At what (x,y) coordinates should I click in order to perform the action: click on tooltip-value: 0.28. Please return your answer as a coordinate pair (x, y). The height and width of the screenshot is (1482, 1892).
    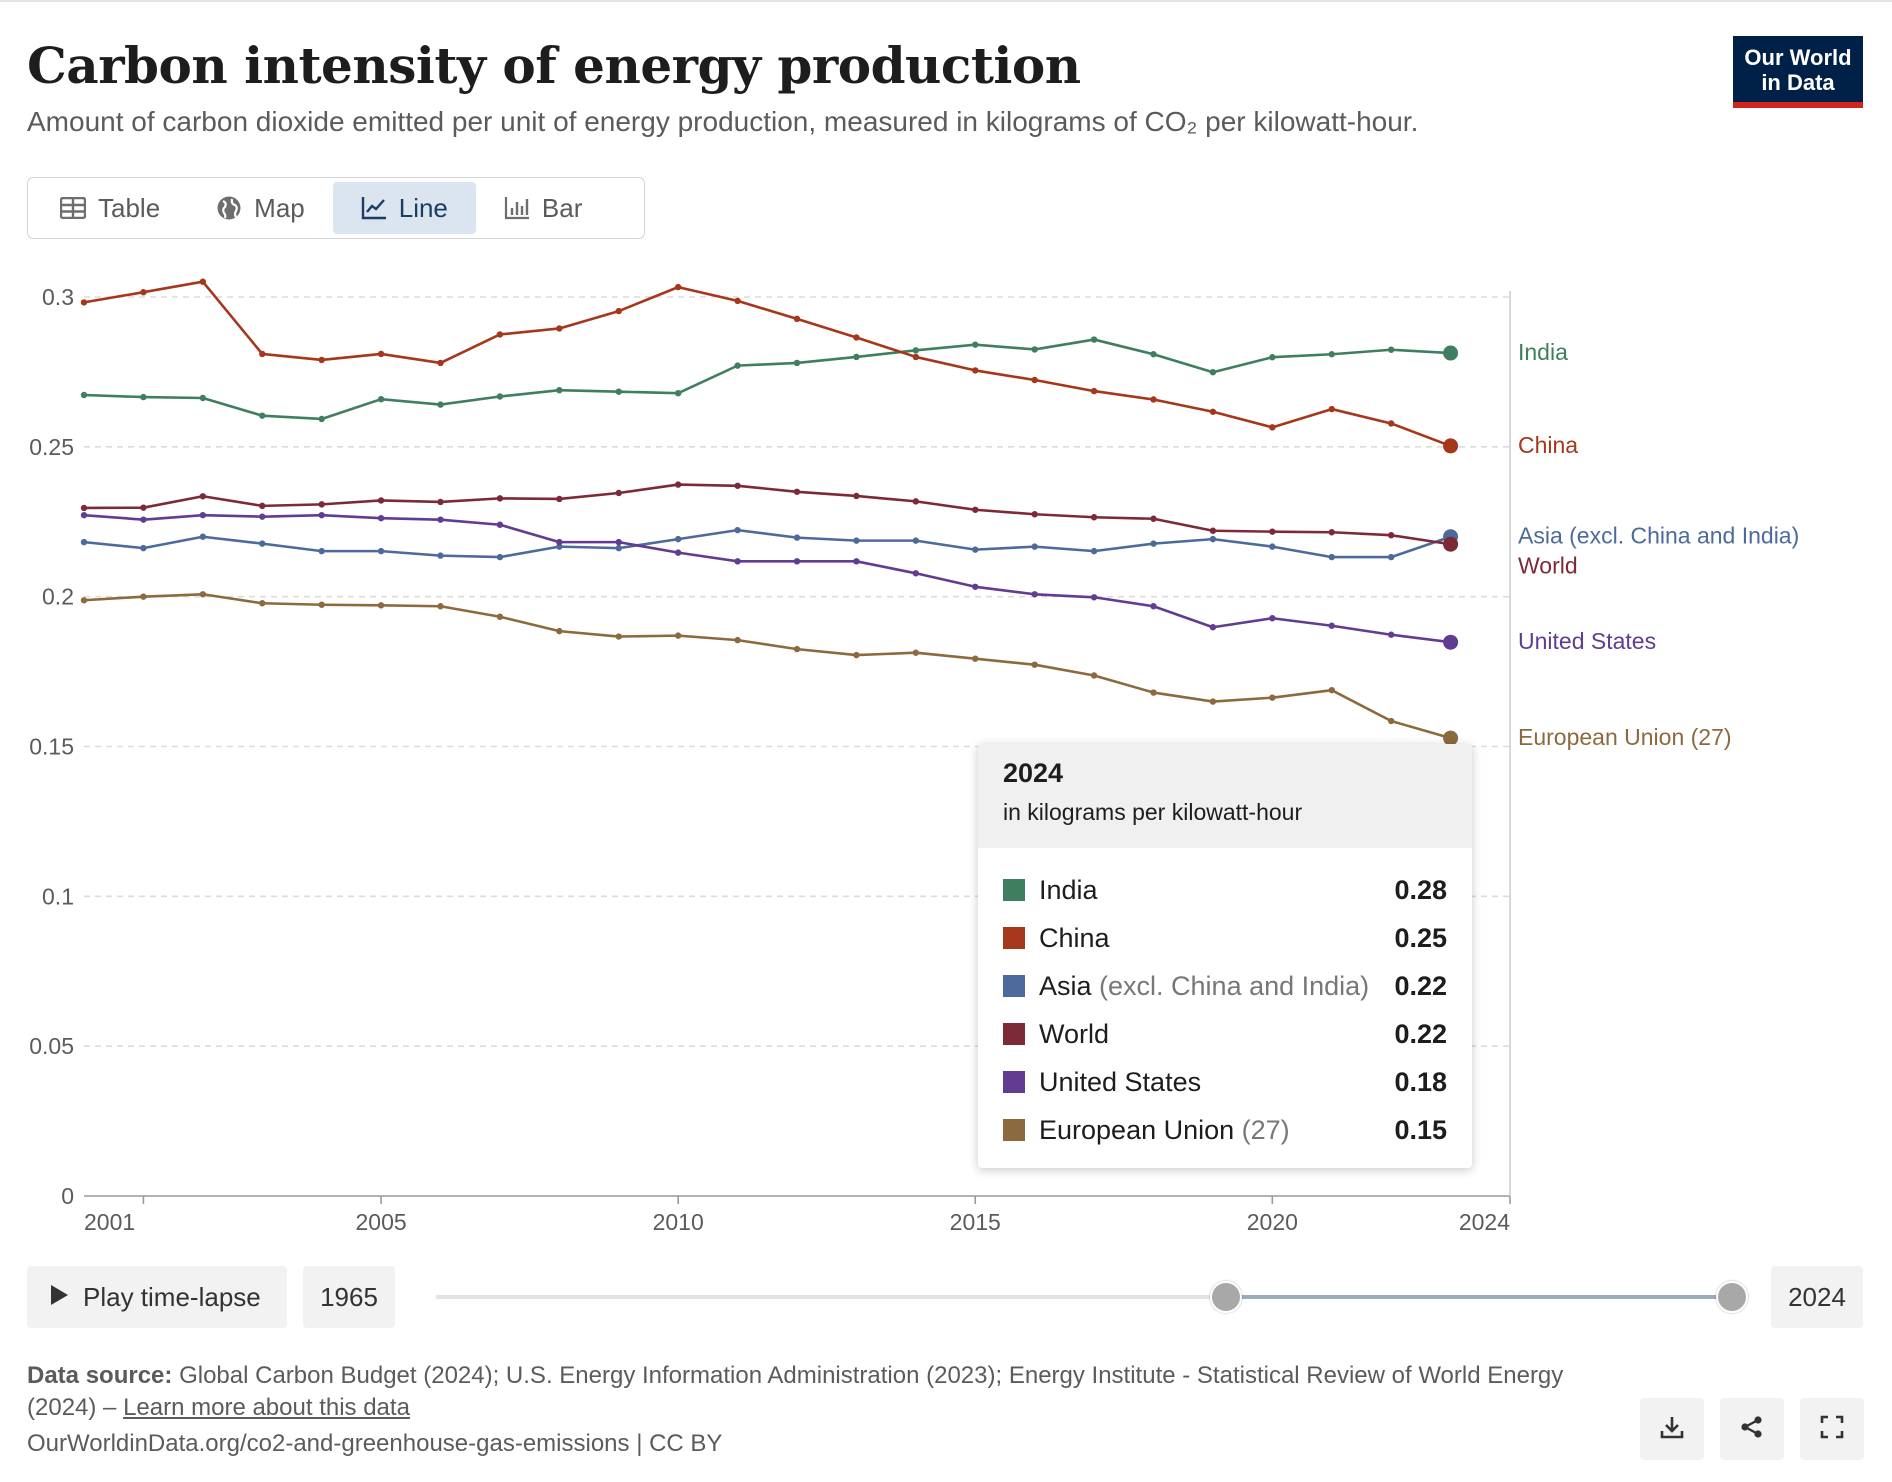
    Looking at the image, I should click on (1420, 889).